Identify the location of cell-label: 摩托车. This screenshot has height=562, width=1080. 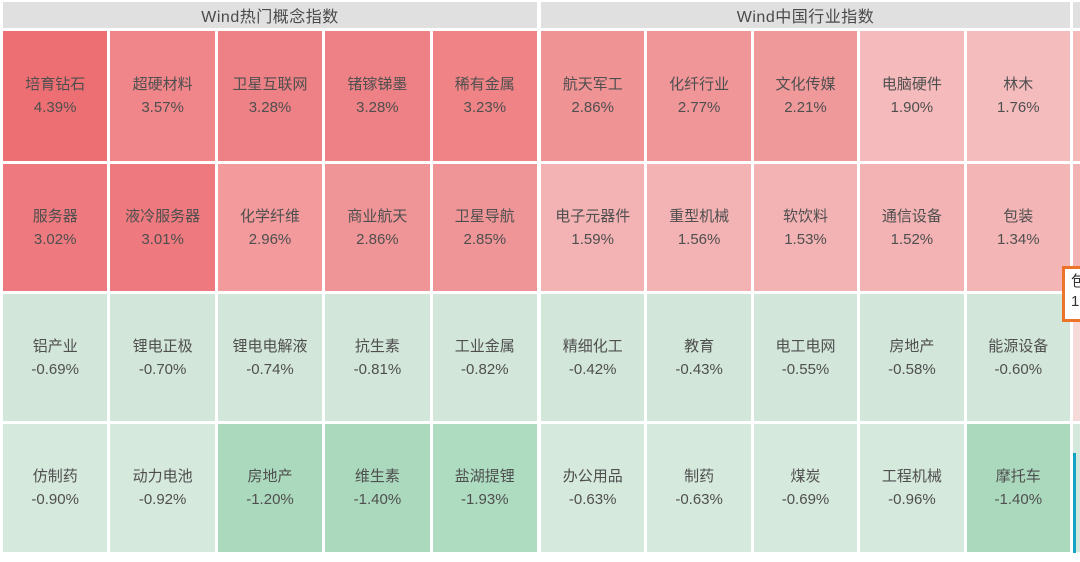
(1018, 476).